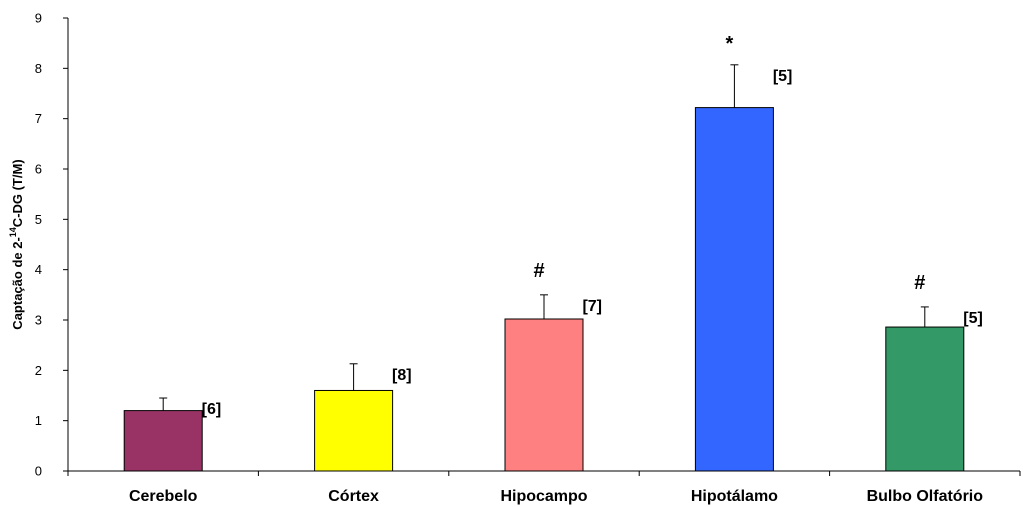  Describe the element at coordinates (163, 496) in the screenshot. I see `category-label: Cerebelo` at that location.